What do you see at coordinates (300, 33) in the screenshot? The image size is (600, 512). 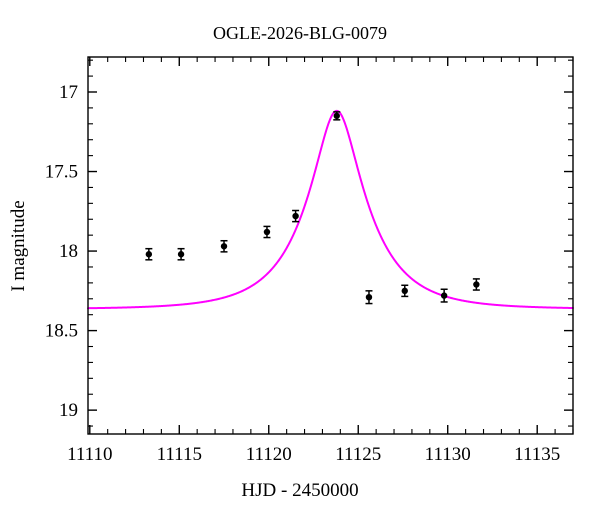 I see `page-title: OGLE-2026-BLG-0079` at bounding box center [300, 33].